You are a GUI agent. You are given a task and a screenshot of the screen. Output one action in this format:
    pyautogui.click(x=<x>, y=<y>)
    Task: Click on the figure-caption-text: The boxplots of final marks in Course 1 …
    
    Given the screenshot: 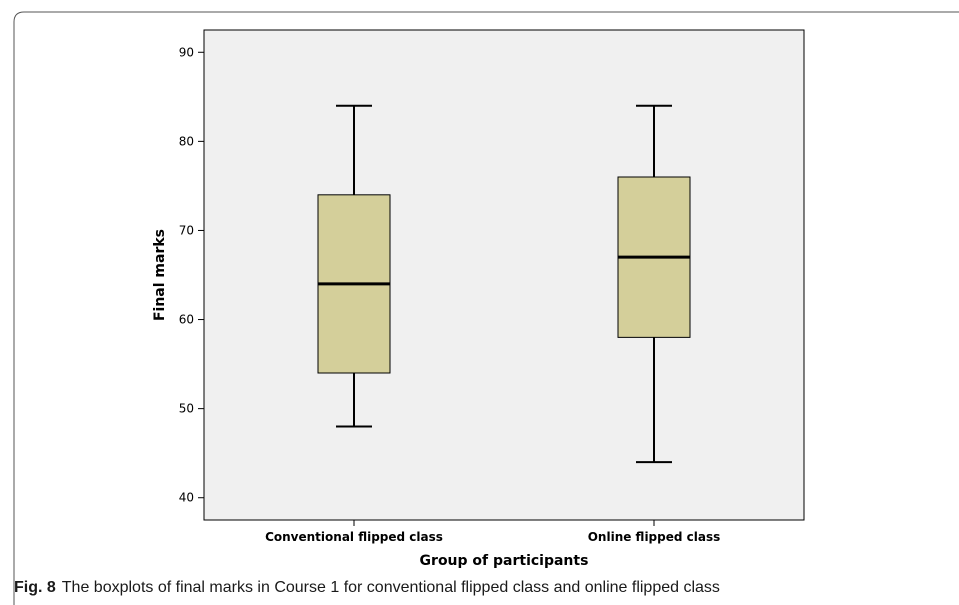 What is the action you would take?
    pyautogui.click(x=391, y=587)
    